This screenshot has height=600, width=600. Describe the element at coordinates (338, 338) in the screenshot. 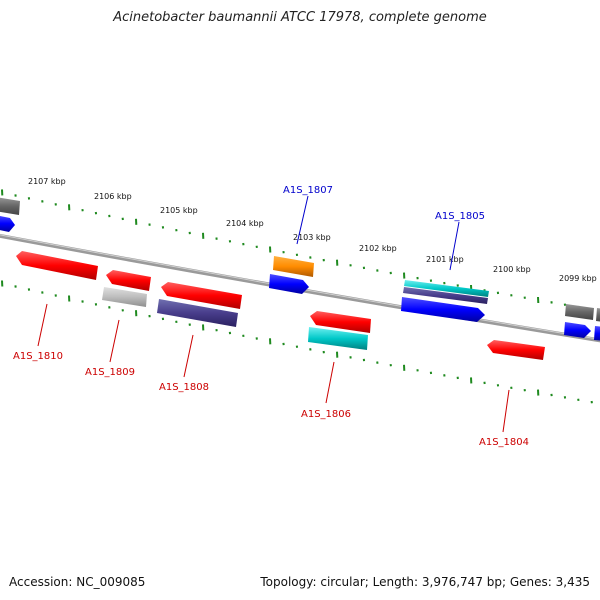

I see `gene-a1s-1806-cyan` at that location.